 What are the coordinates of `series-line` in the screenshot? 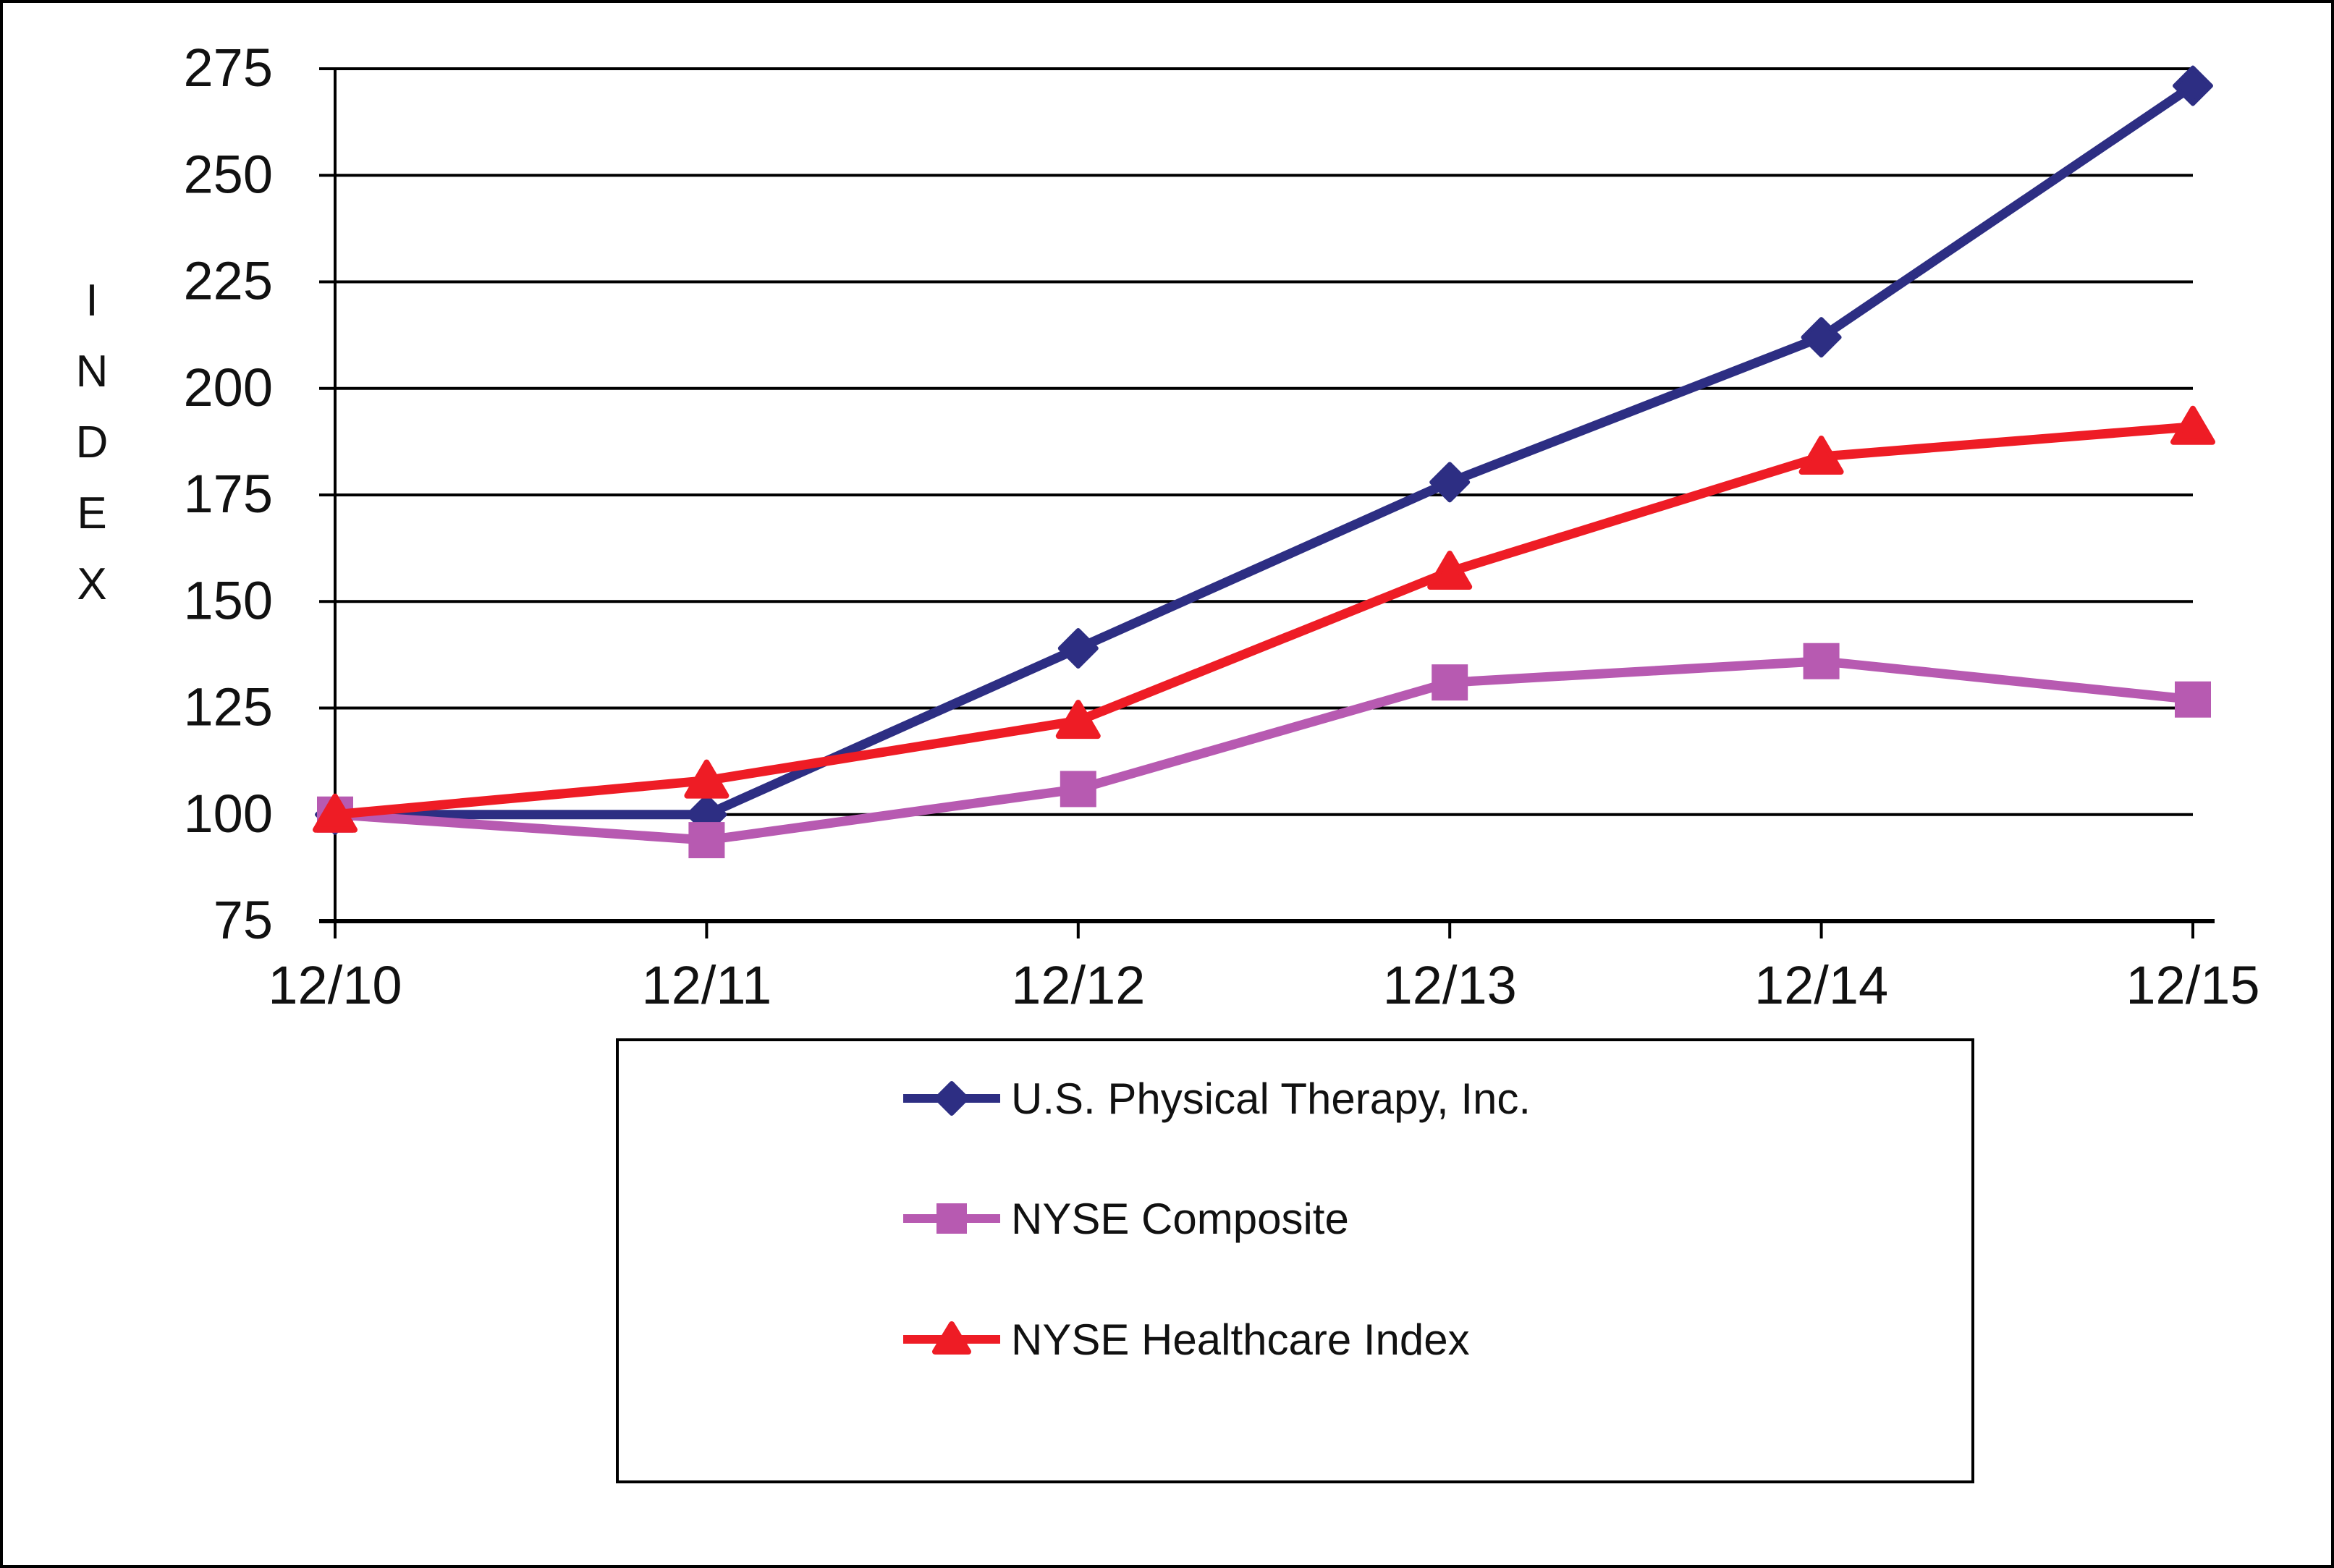 It's located at (1264, 750).